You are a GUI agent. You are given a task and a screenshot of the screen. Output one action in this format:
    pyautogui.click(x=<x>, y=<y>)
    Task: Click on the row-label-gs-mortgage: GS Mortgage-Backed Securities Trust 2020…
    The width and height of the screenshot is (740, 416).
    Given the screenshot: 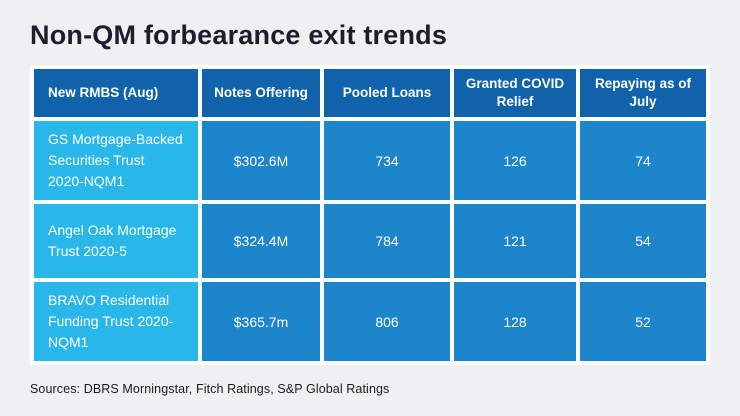 What is the action you would take?
    pyautogui.click(x=116, y=160)
    